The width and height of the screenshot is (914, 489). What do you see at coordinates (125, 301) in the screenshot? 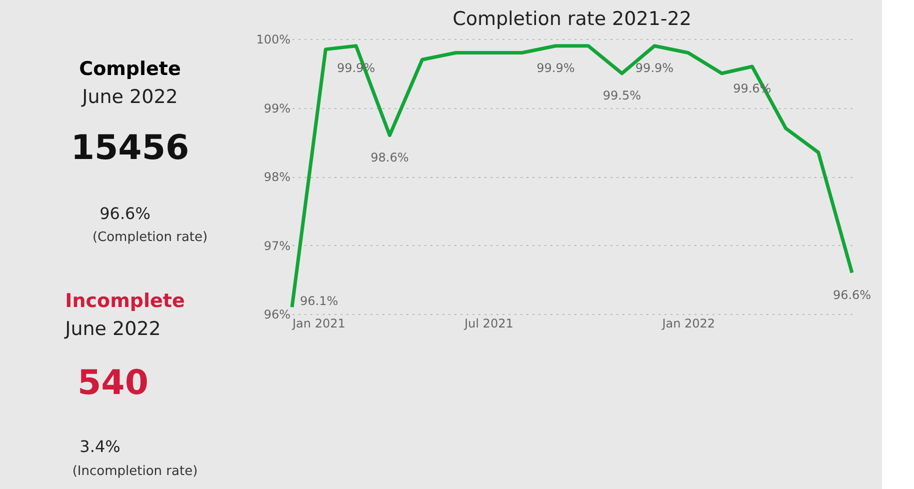
I see `text: Incomplete` at bounding box center [125, 301].